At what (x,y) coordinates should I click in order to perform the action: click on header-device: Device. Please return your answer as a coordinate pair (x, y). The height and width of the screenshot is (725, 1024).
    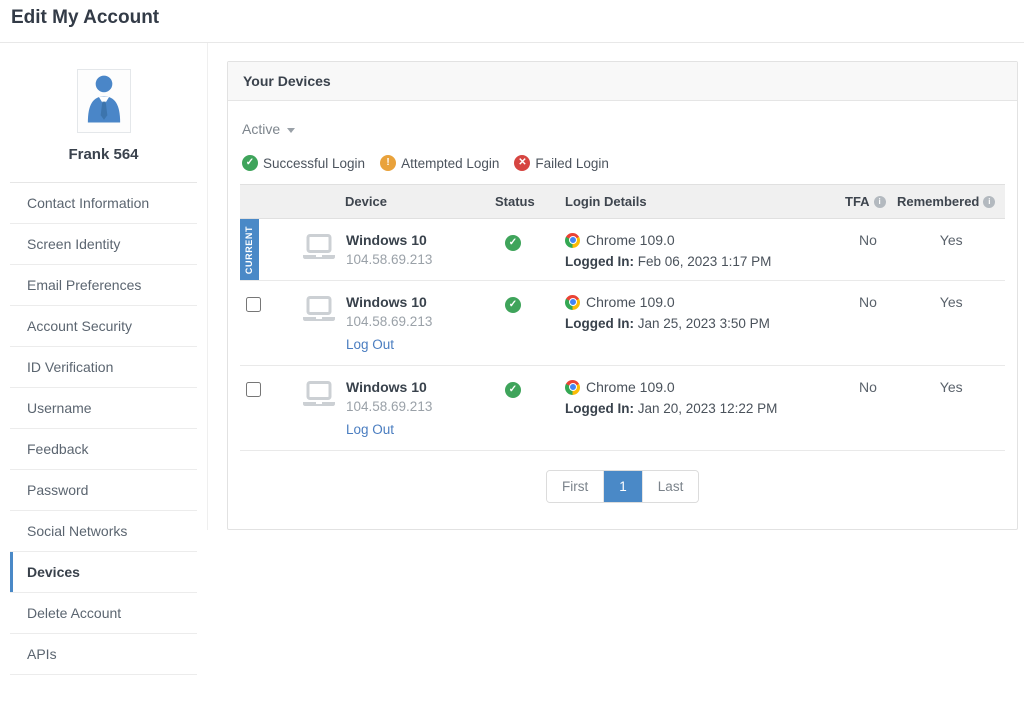
    Looking at the image, I should click on (366, 201).